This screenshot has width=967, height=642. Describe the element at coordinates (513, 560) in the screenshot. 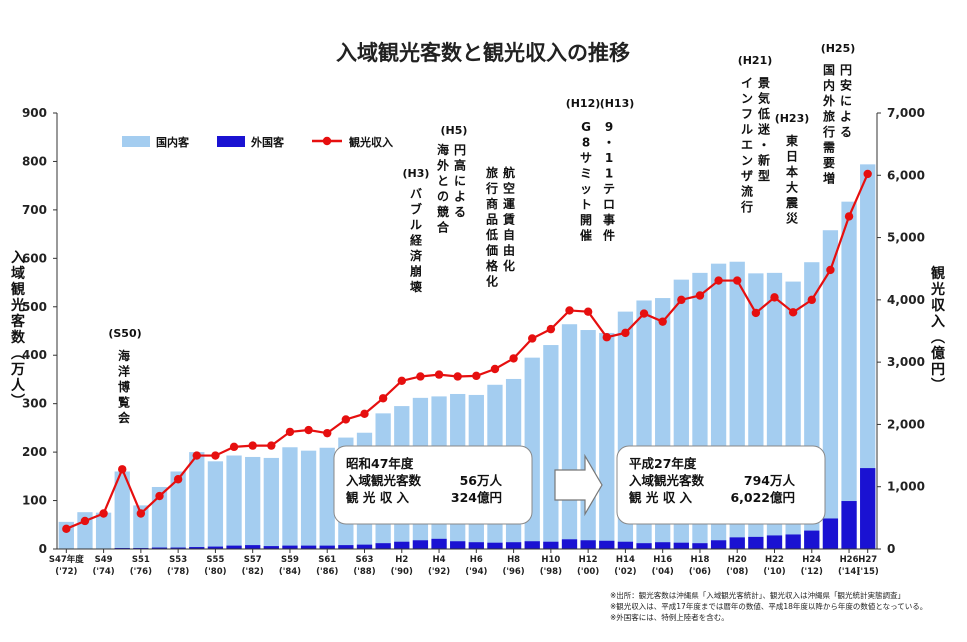

I see `x-tick-label: H8` at that location.